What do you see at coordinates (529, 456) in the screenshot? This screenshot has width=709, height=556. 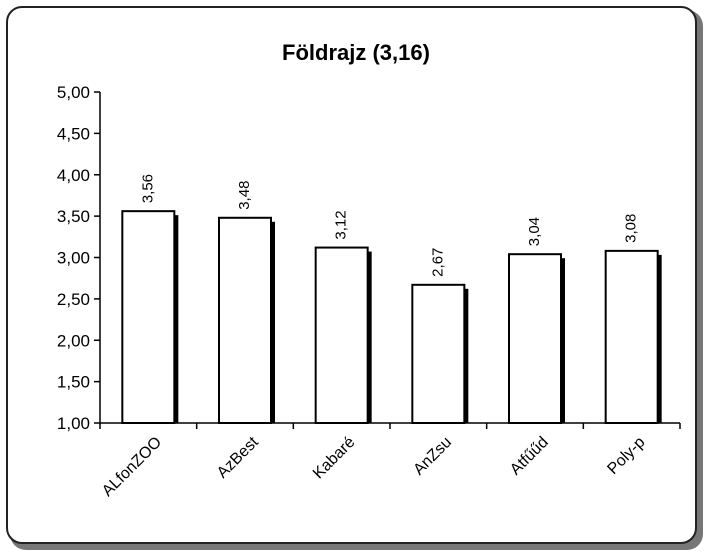 I see `x-category-label: Atfűűd` at bounding box center [529, 456].